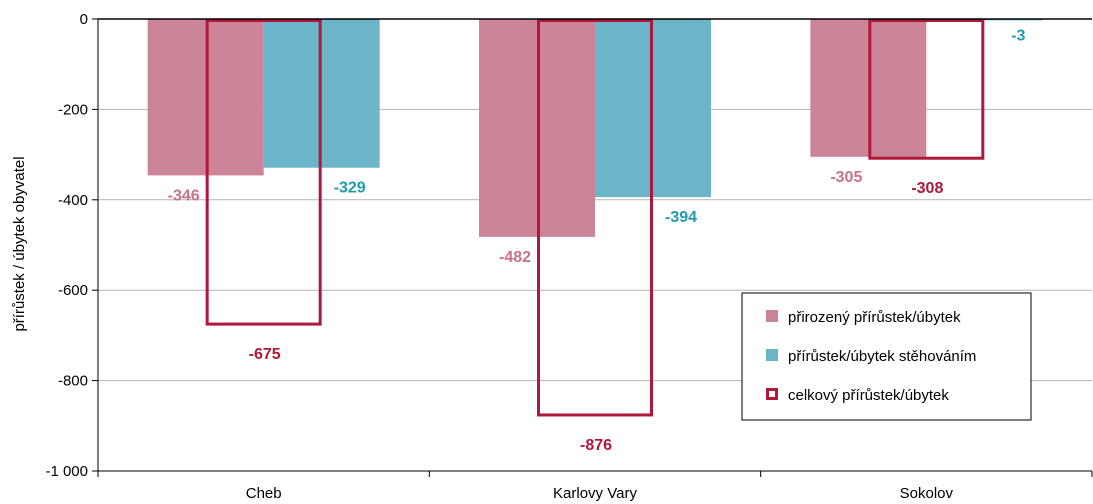  Describe the element at coordinates (350, 188) in the screenshot. I see `data-label-migration: -329` at that location.